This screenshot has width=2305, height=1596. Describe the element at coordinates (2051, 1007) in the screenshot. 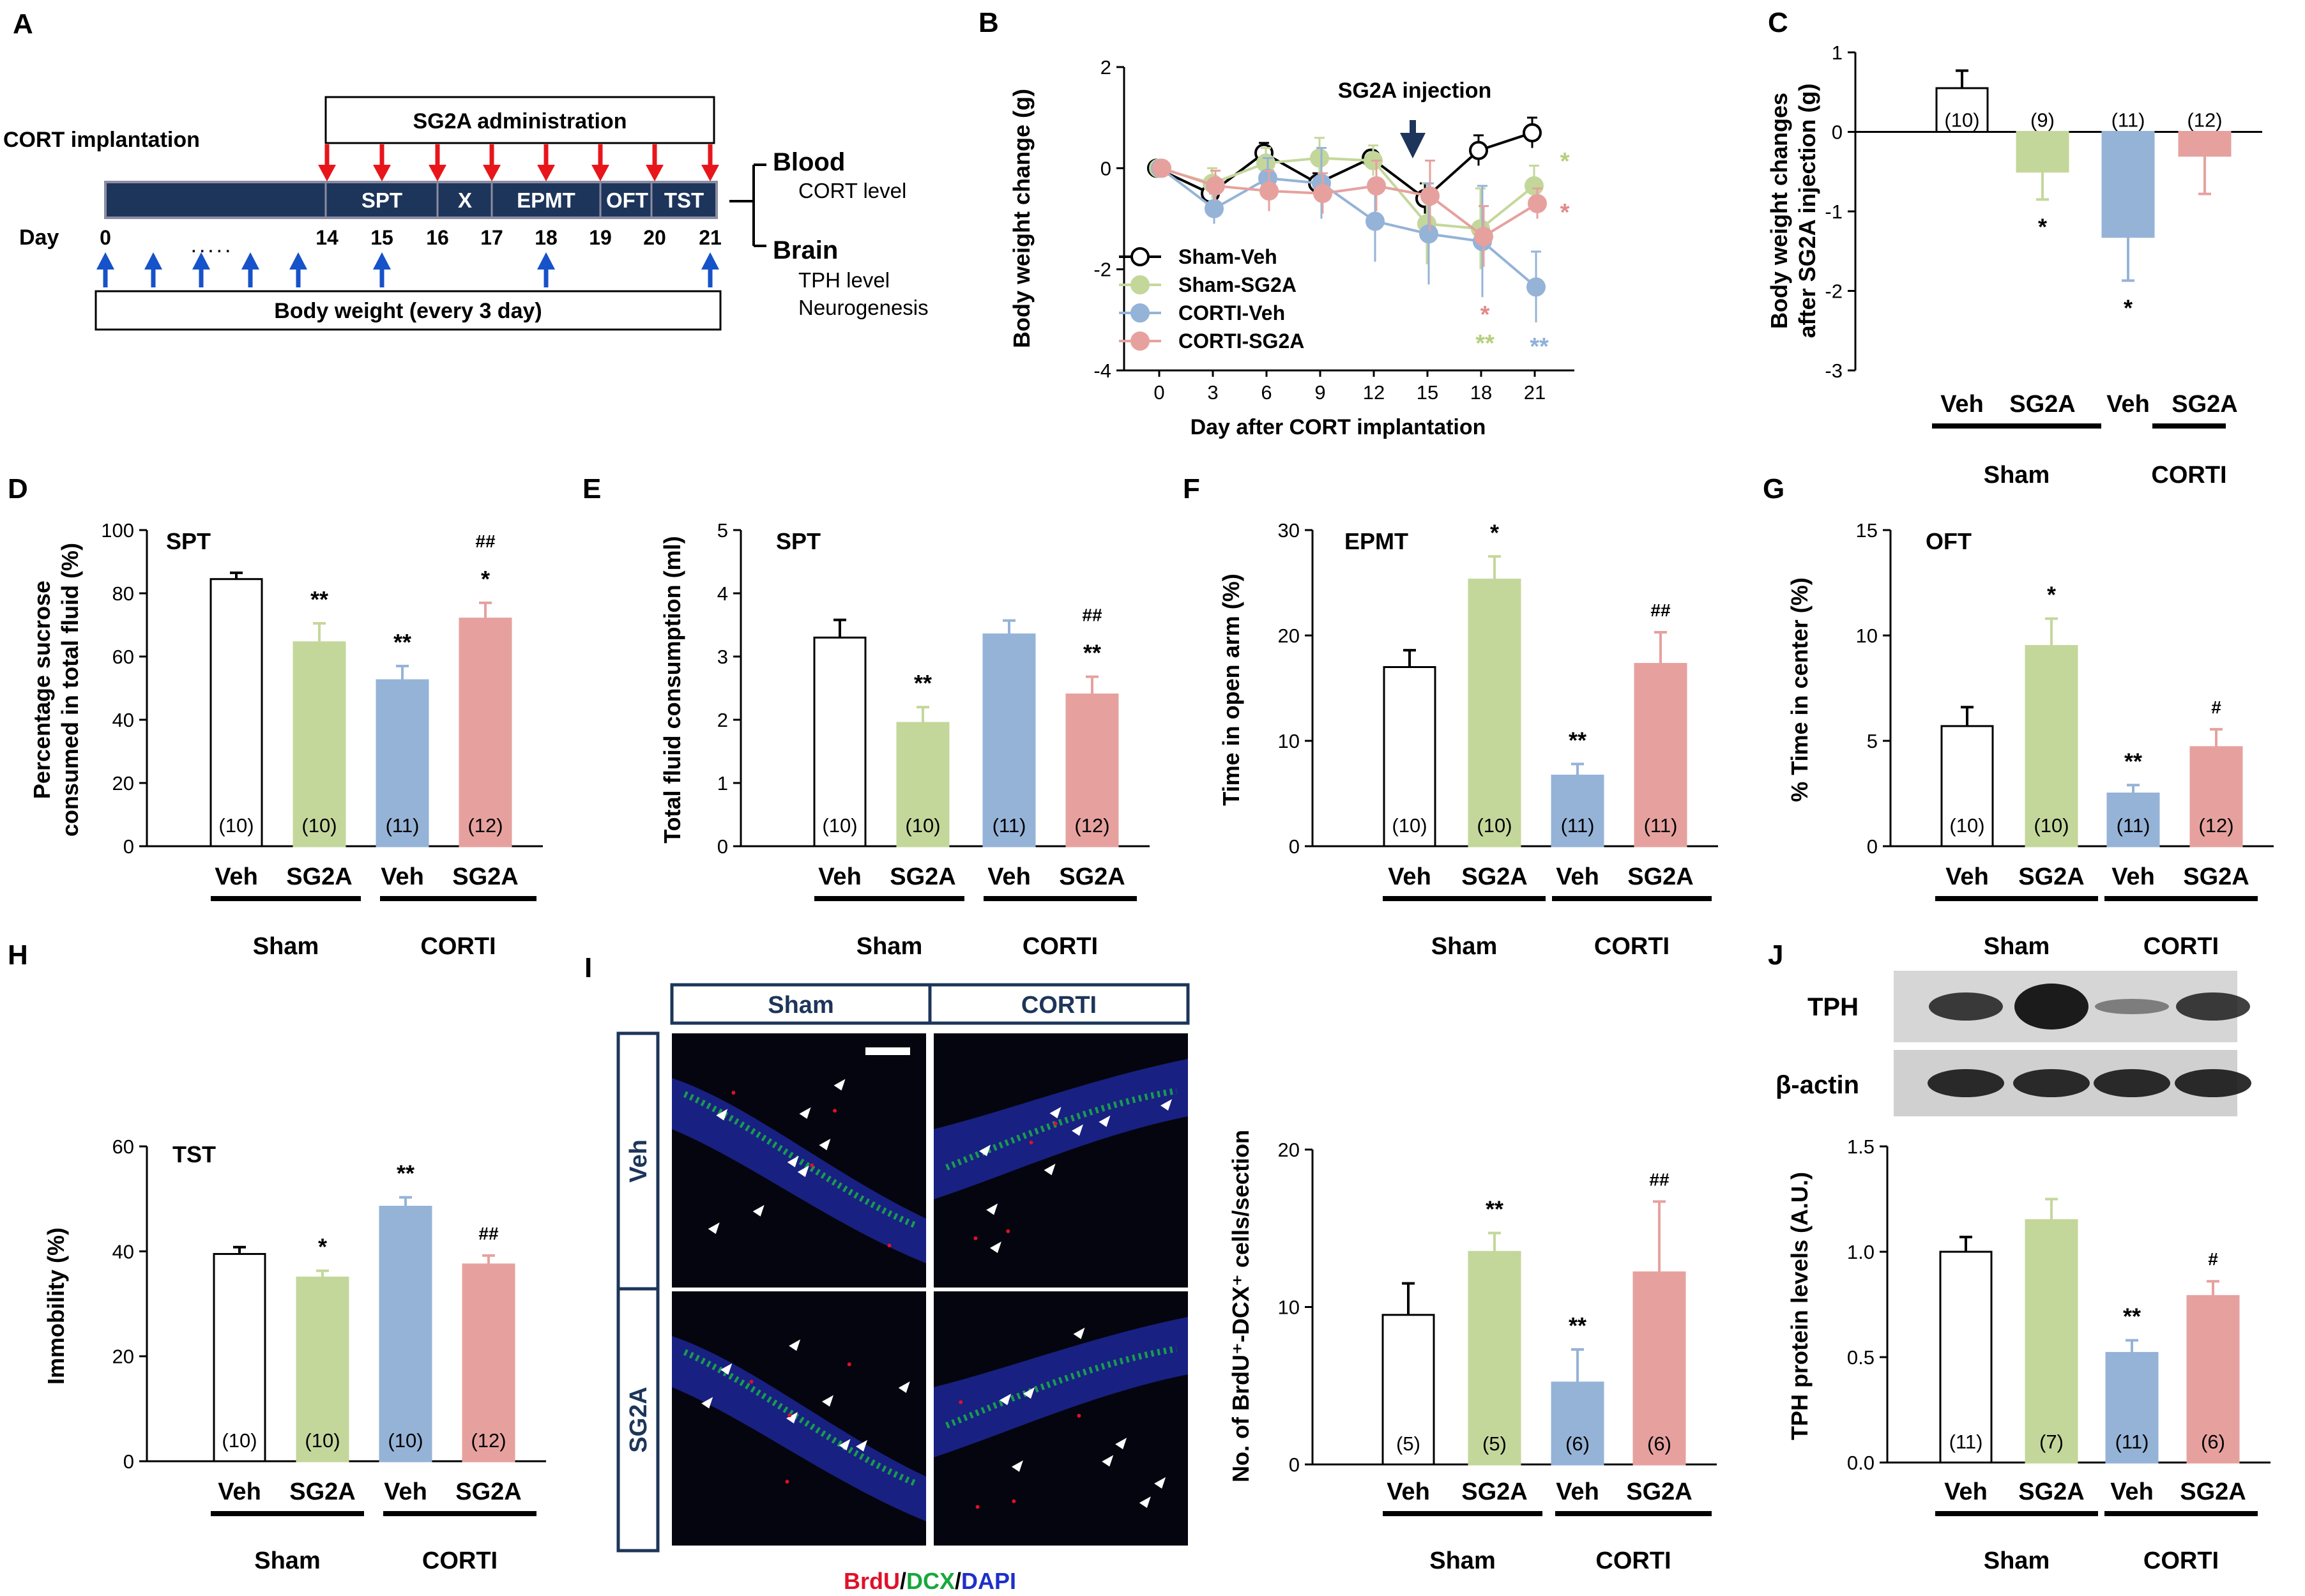

I see `tph-band` at that location.